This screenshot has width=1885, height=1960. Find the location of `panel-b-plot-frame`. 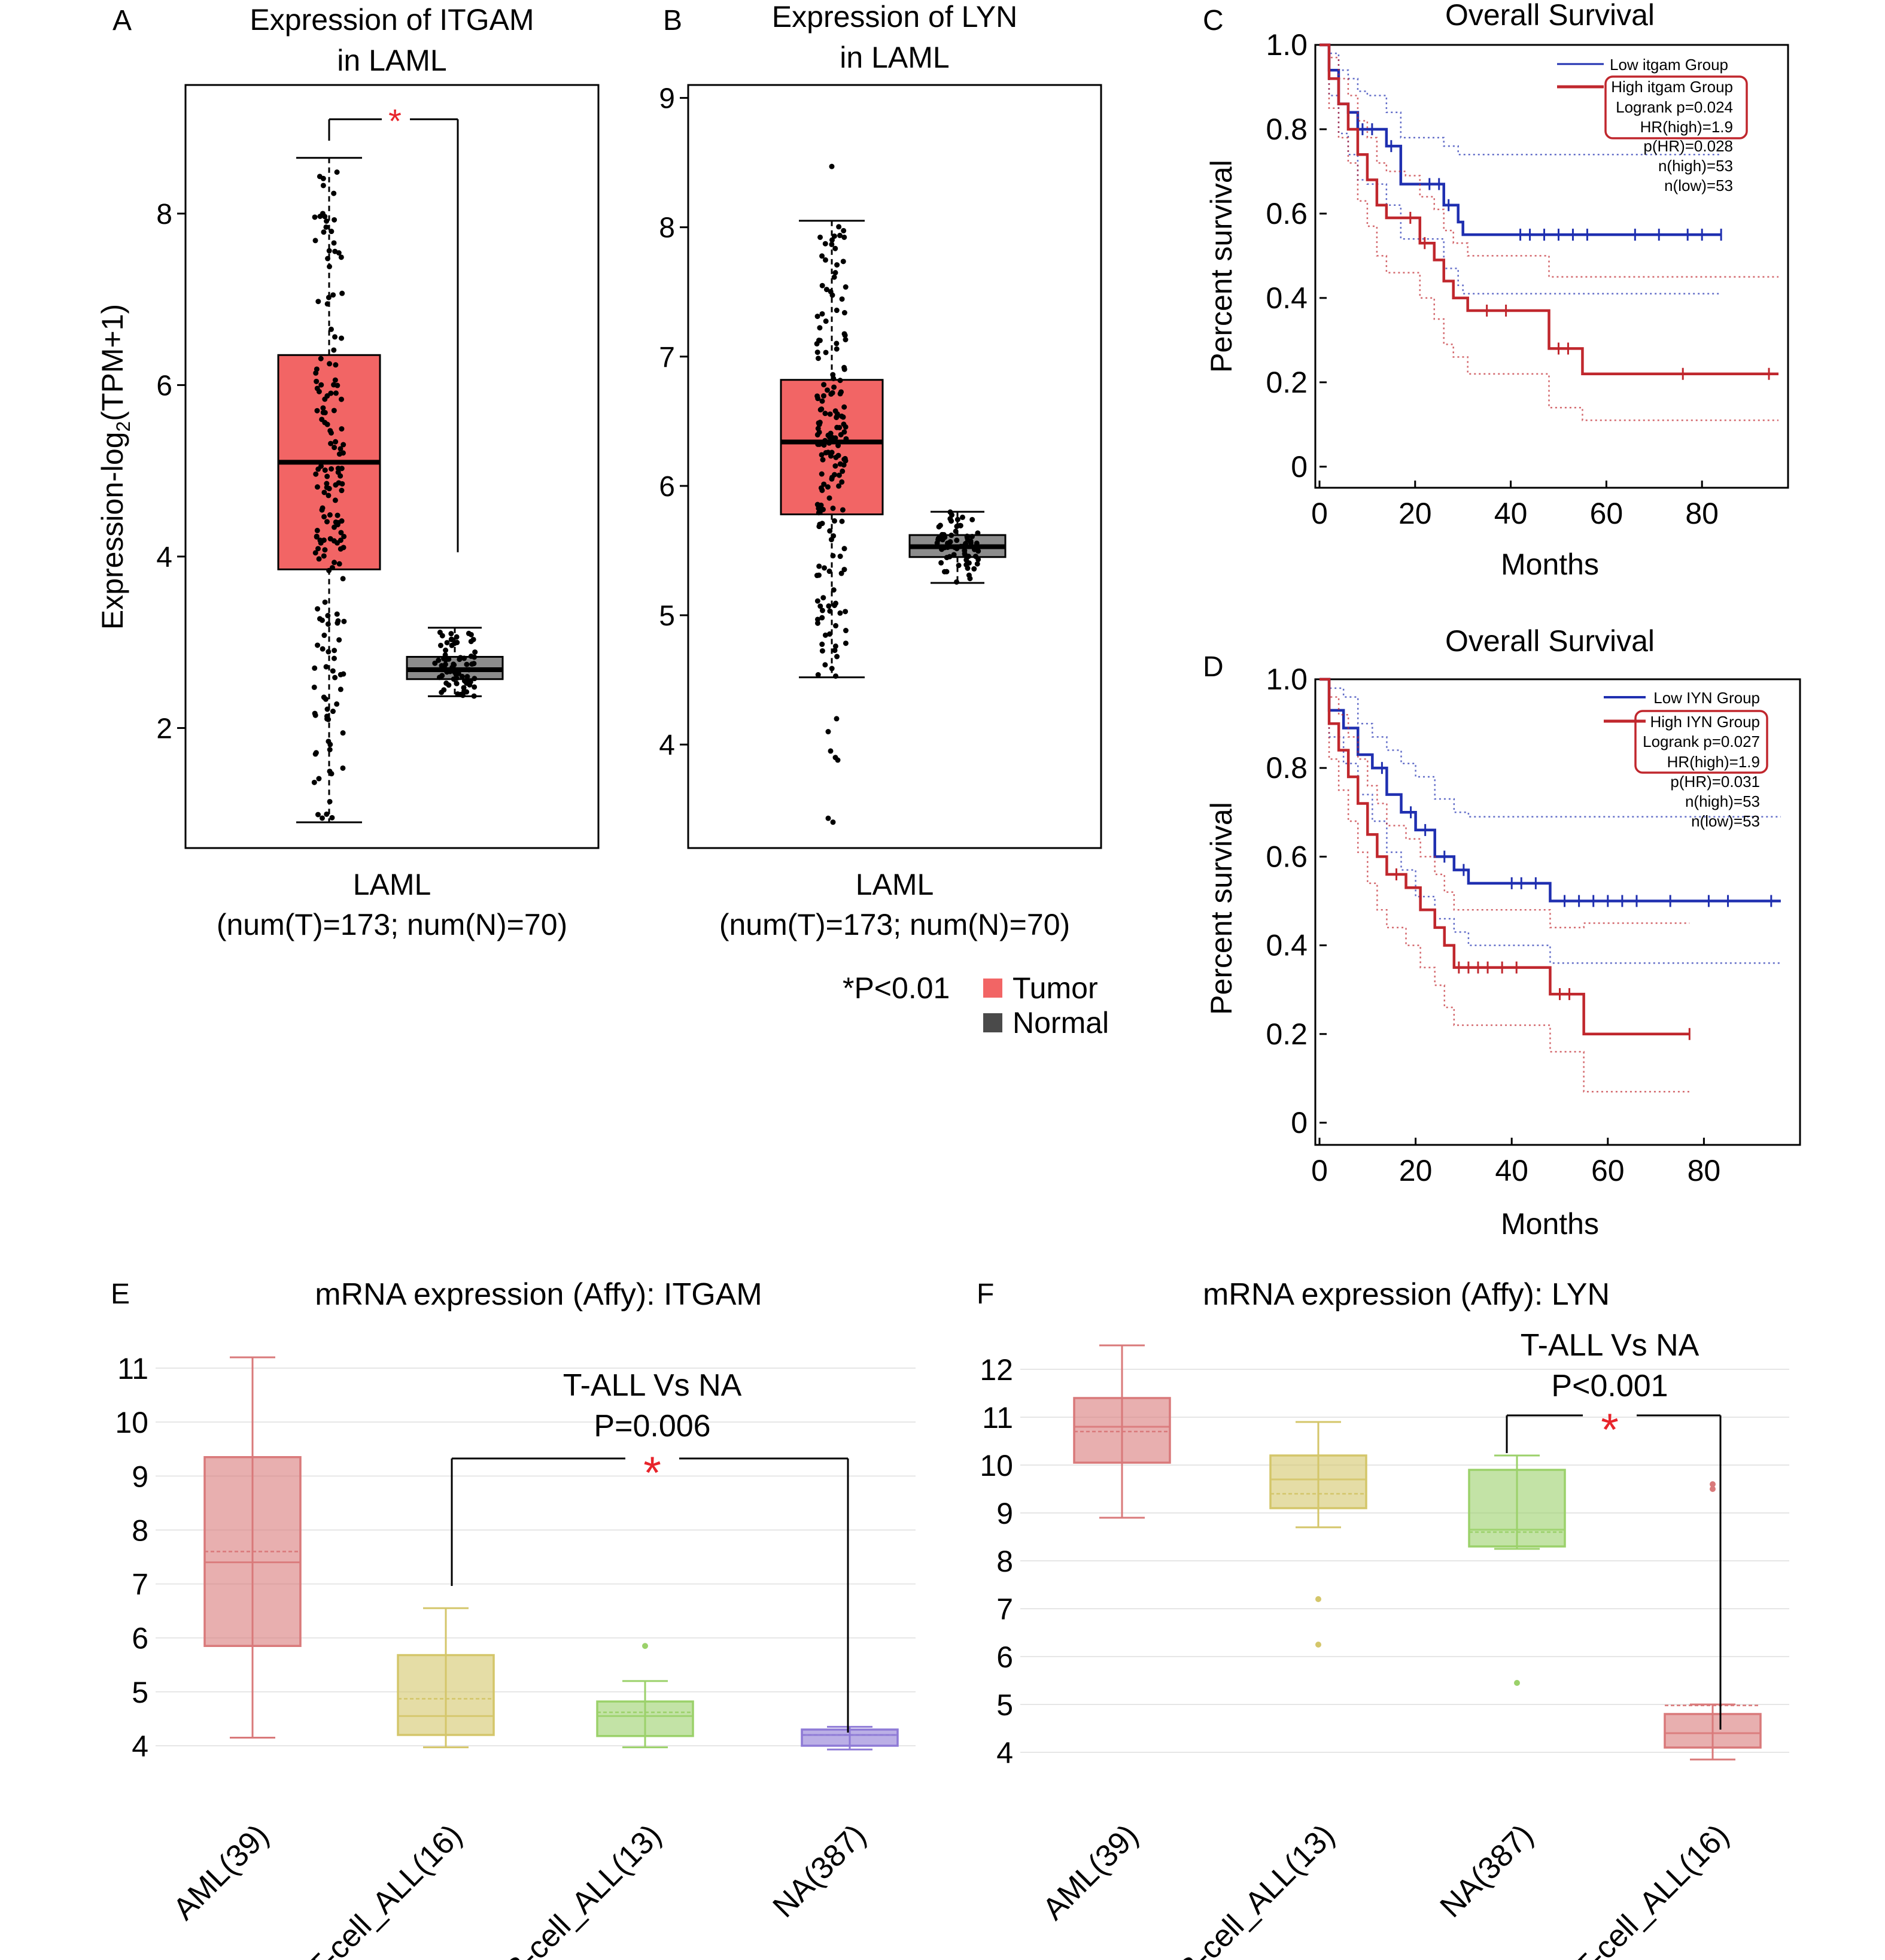

panel-b-plot-frame is located at coordinates (894, 467).